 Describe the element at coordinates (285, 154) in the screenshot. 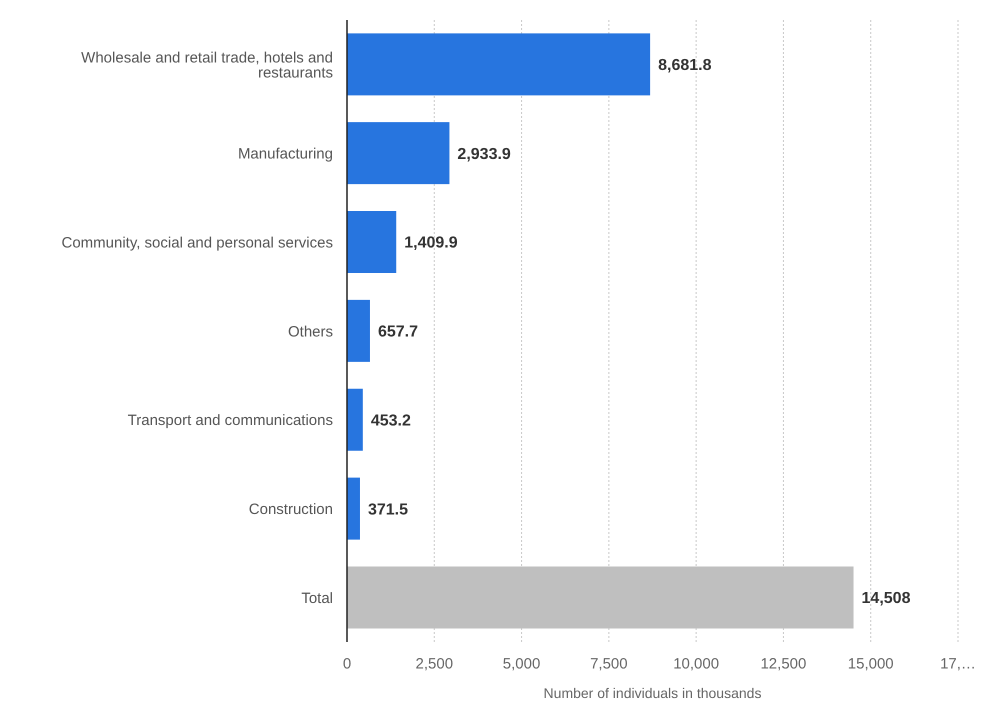

I see `y-tick-label: Manufacturing` at that location.